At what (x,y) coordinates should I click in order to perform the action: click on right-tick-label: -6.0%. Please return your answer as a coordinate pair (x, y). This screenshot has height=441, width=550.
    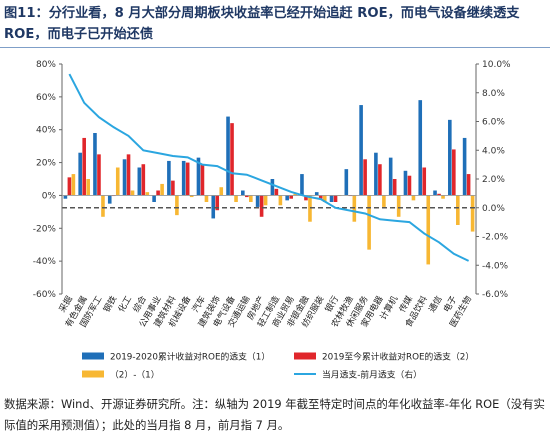
    Looking at the image, I should click on (495, 295).